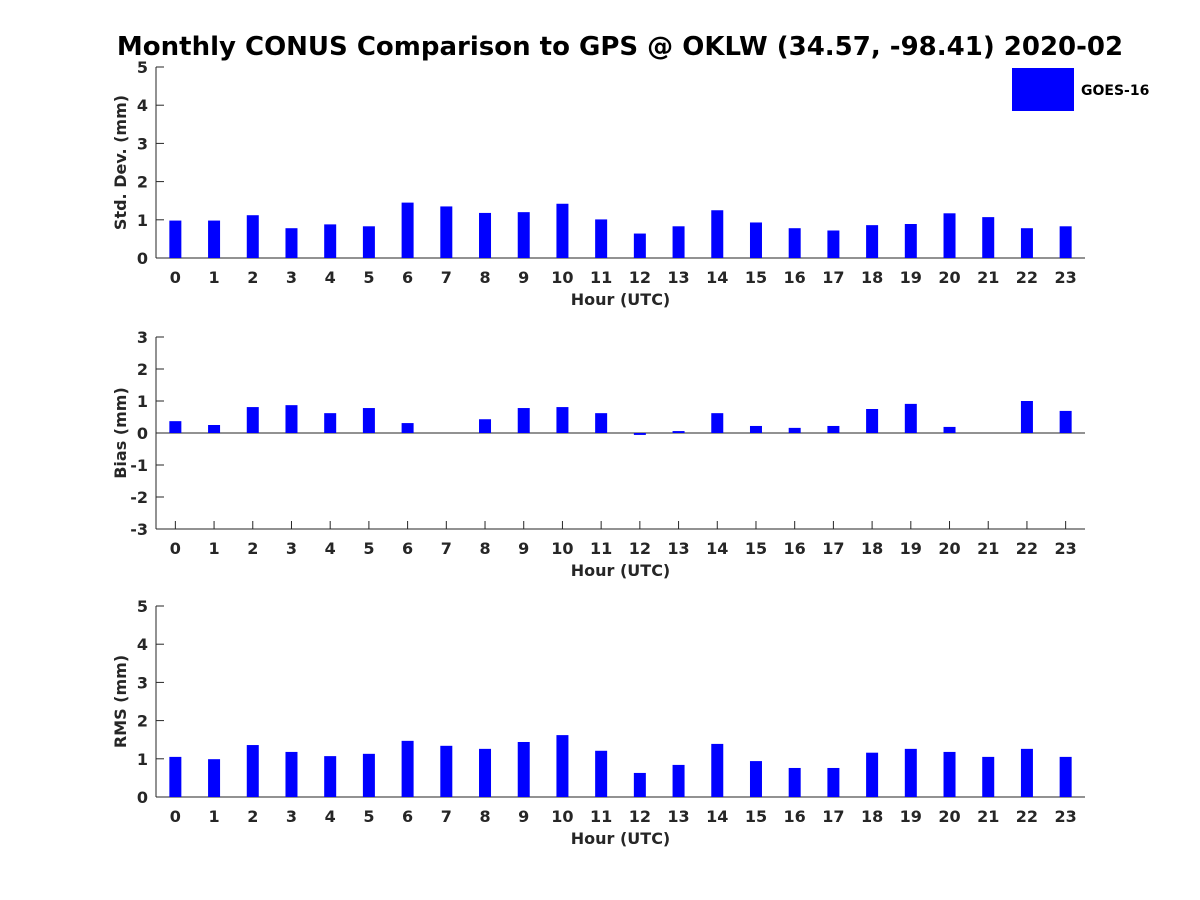 Image resolution: width=1200 pixels, height=900 pixels. What do you see at coordinates (949, 277) in the screenshot?
I see `x-tick-label: 20` at bounding box center [949, 277].